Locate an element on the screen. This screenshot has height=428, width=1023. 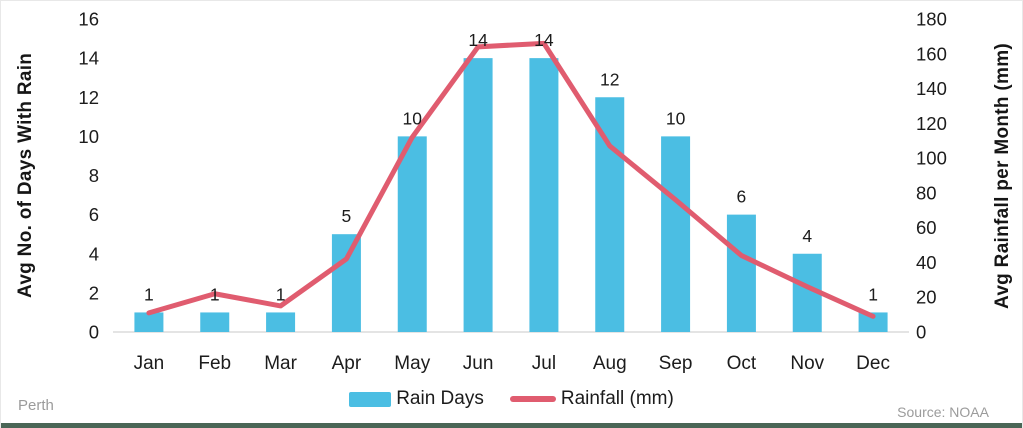
left-axis-tick-label: 4 is located at coordinates (94, 253).